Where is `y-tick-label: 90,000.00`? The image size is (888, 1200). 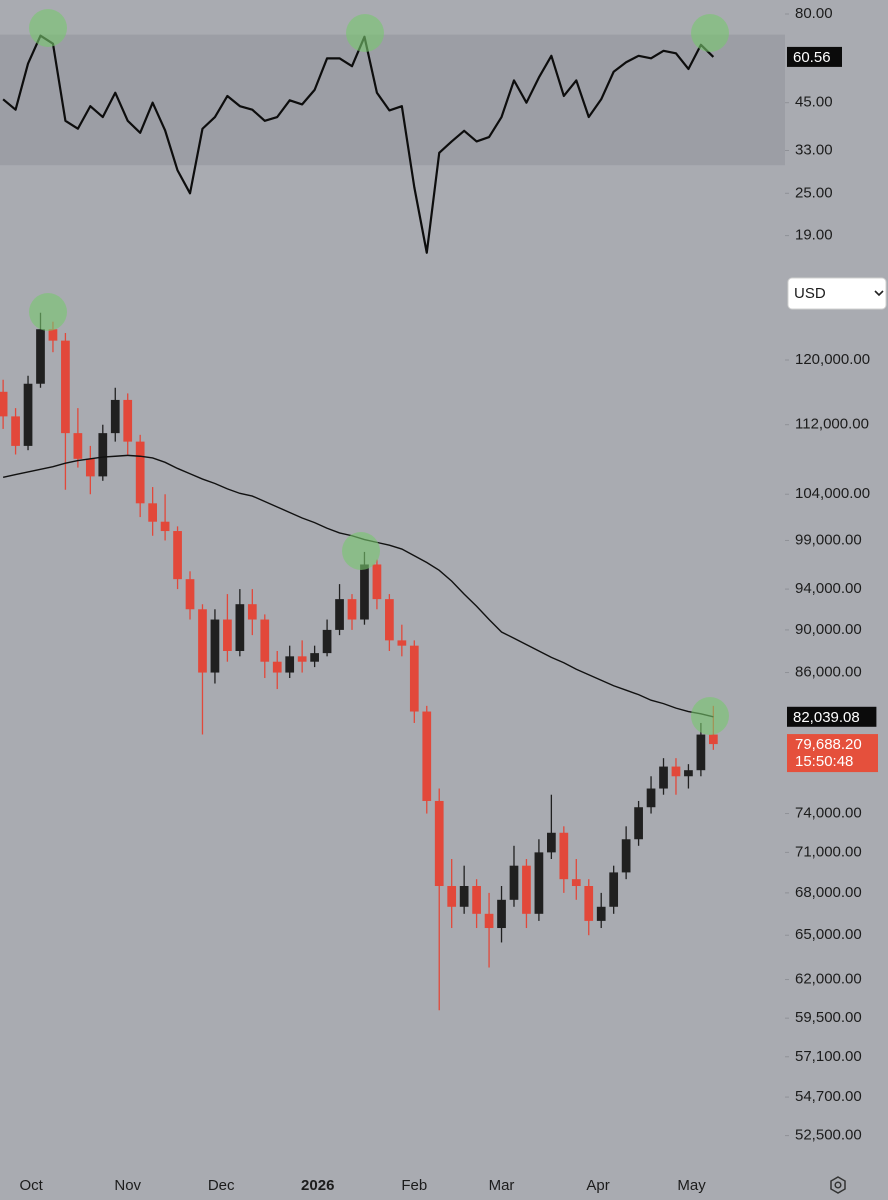
y-tick-label: 90,000.00 is located at coordinates (828, 629).